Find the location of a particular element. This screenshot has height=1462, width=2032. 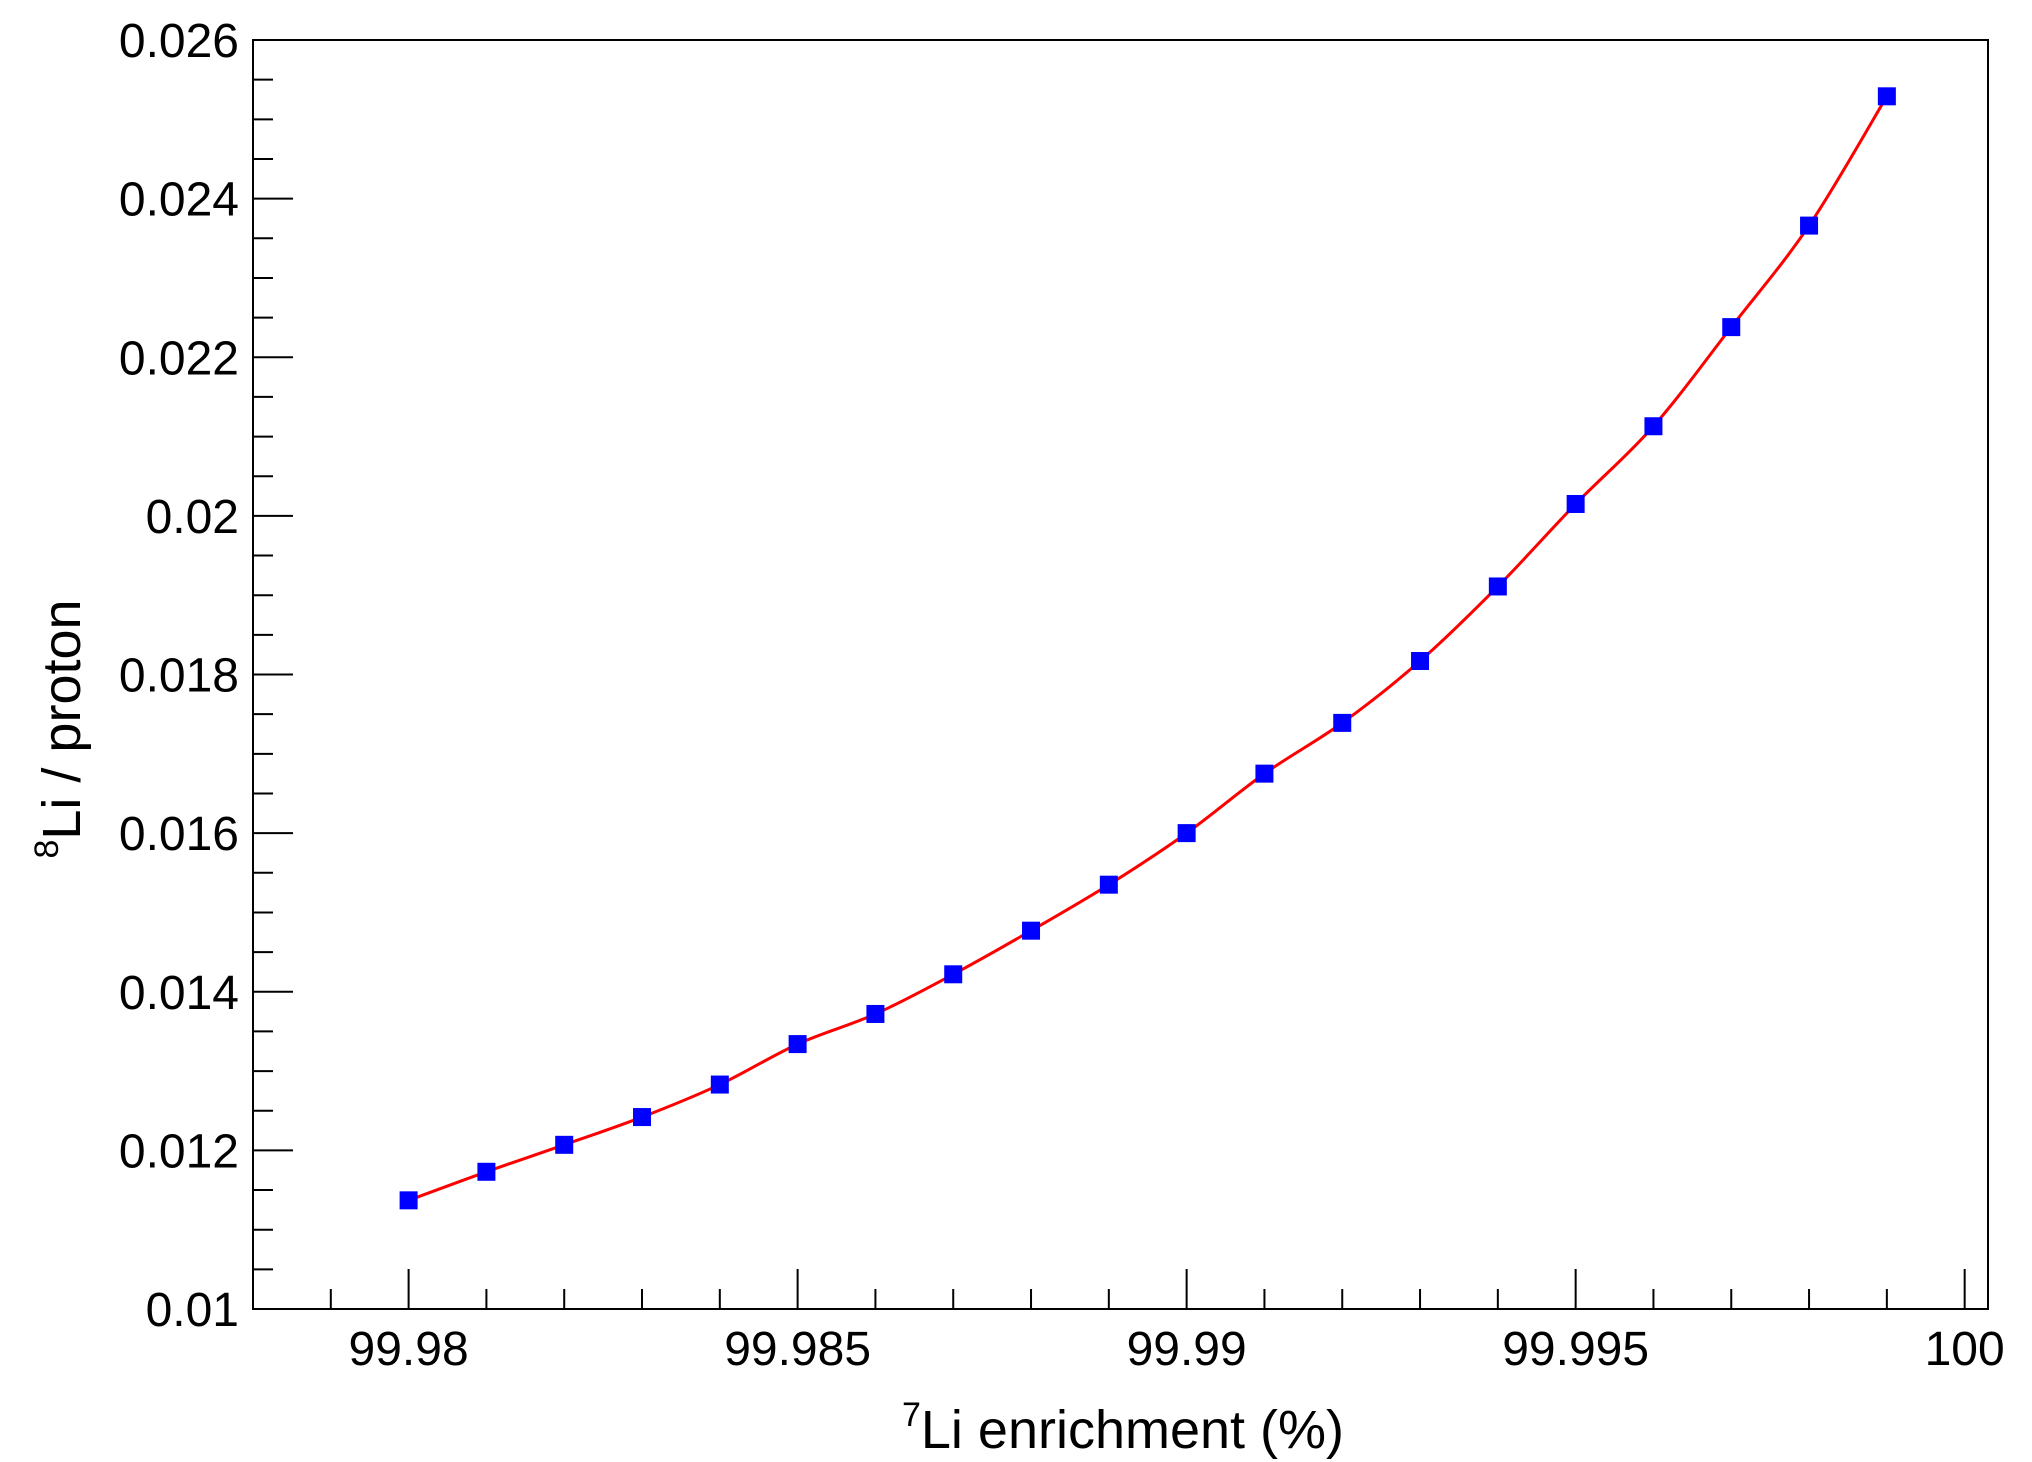

y-tick-label: 0.02 is located at coordinates (192, 517).